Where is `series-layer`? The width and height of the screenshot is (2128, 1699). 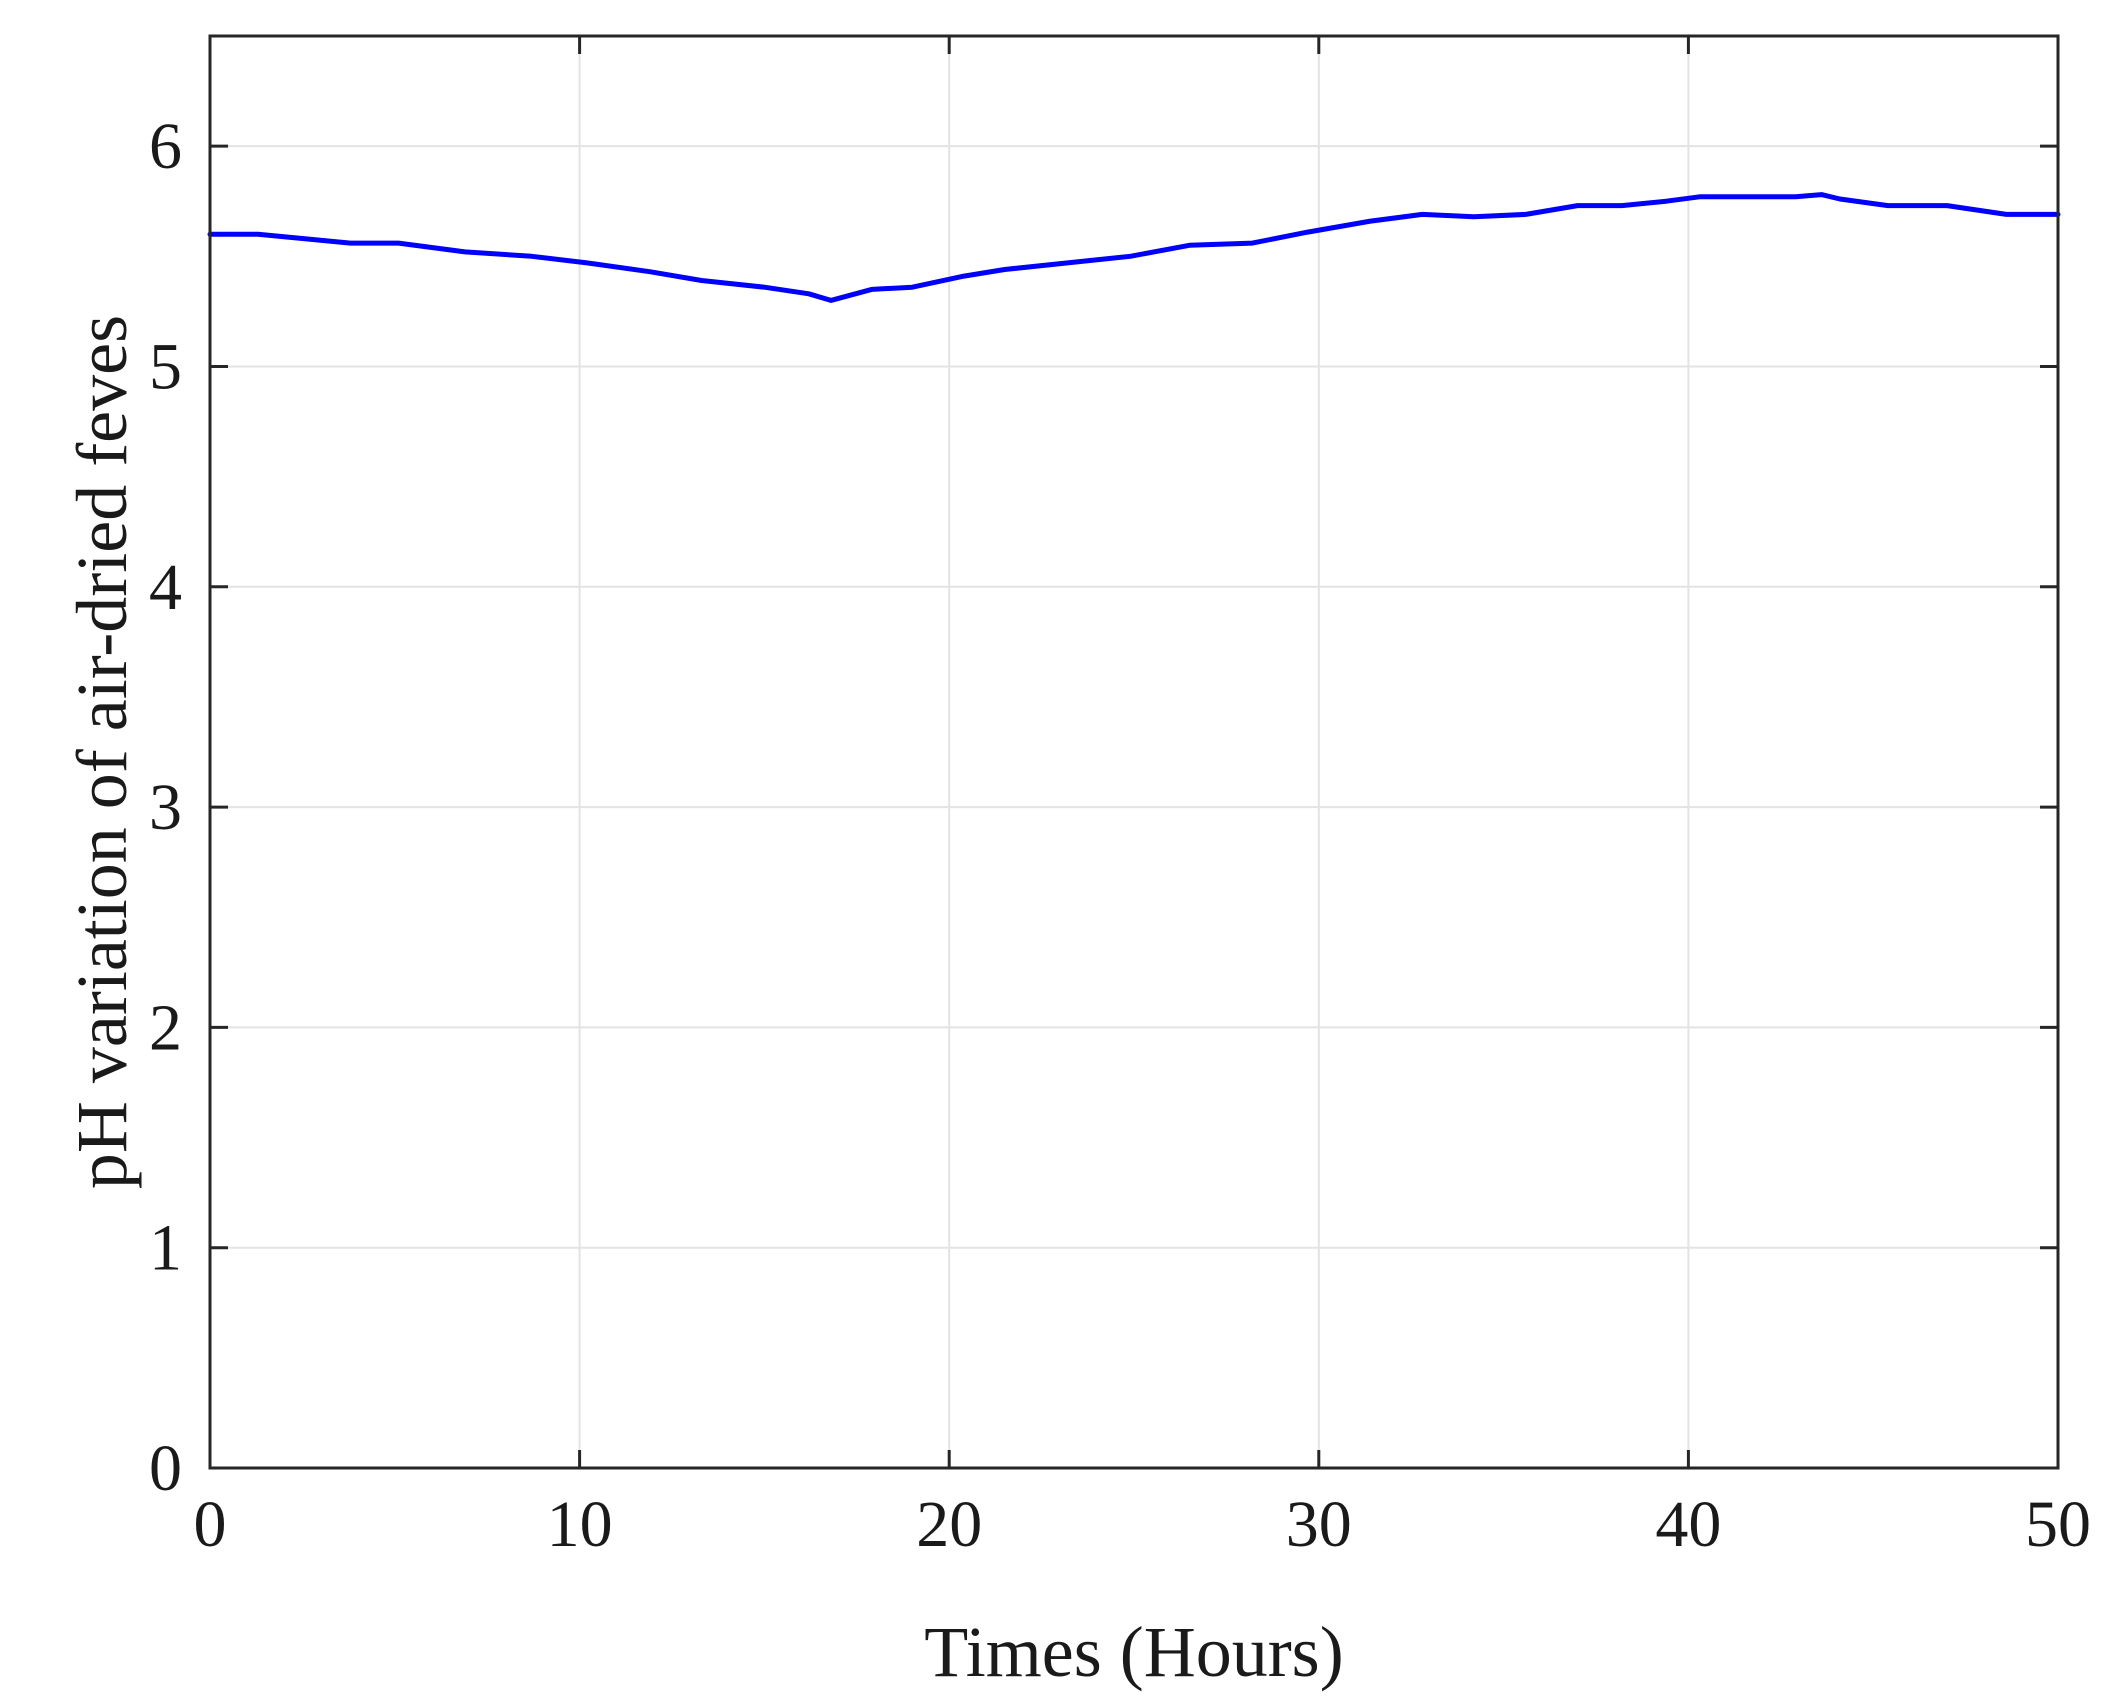 series-layer is located at coordinates (1134, 247).